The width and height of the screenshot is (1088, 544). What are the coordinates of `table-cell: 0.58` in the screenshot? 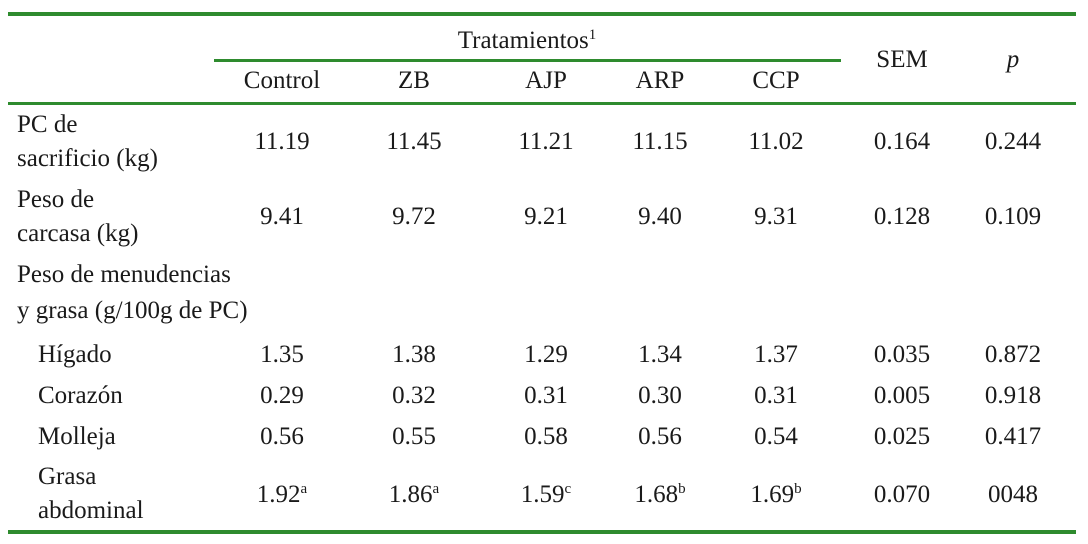 It's located at (546, 437).